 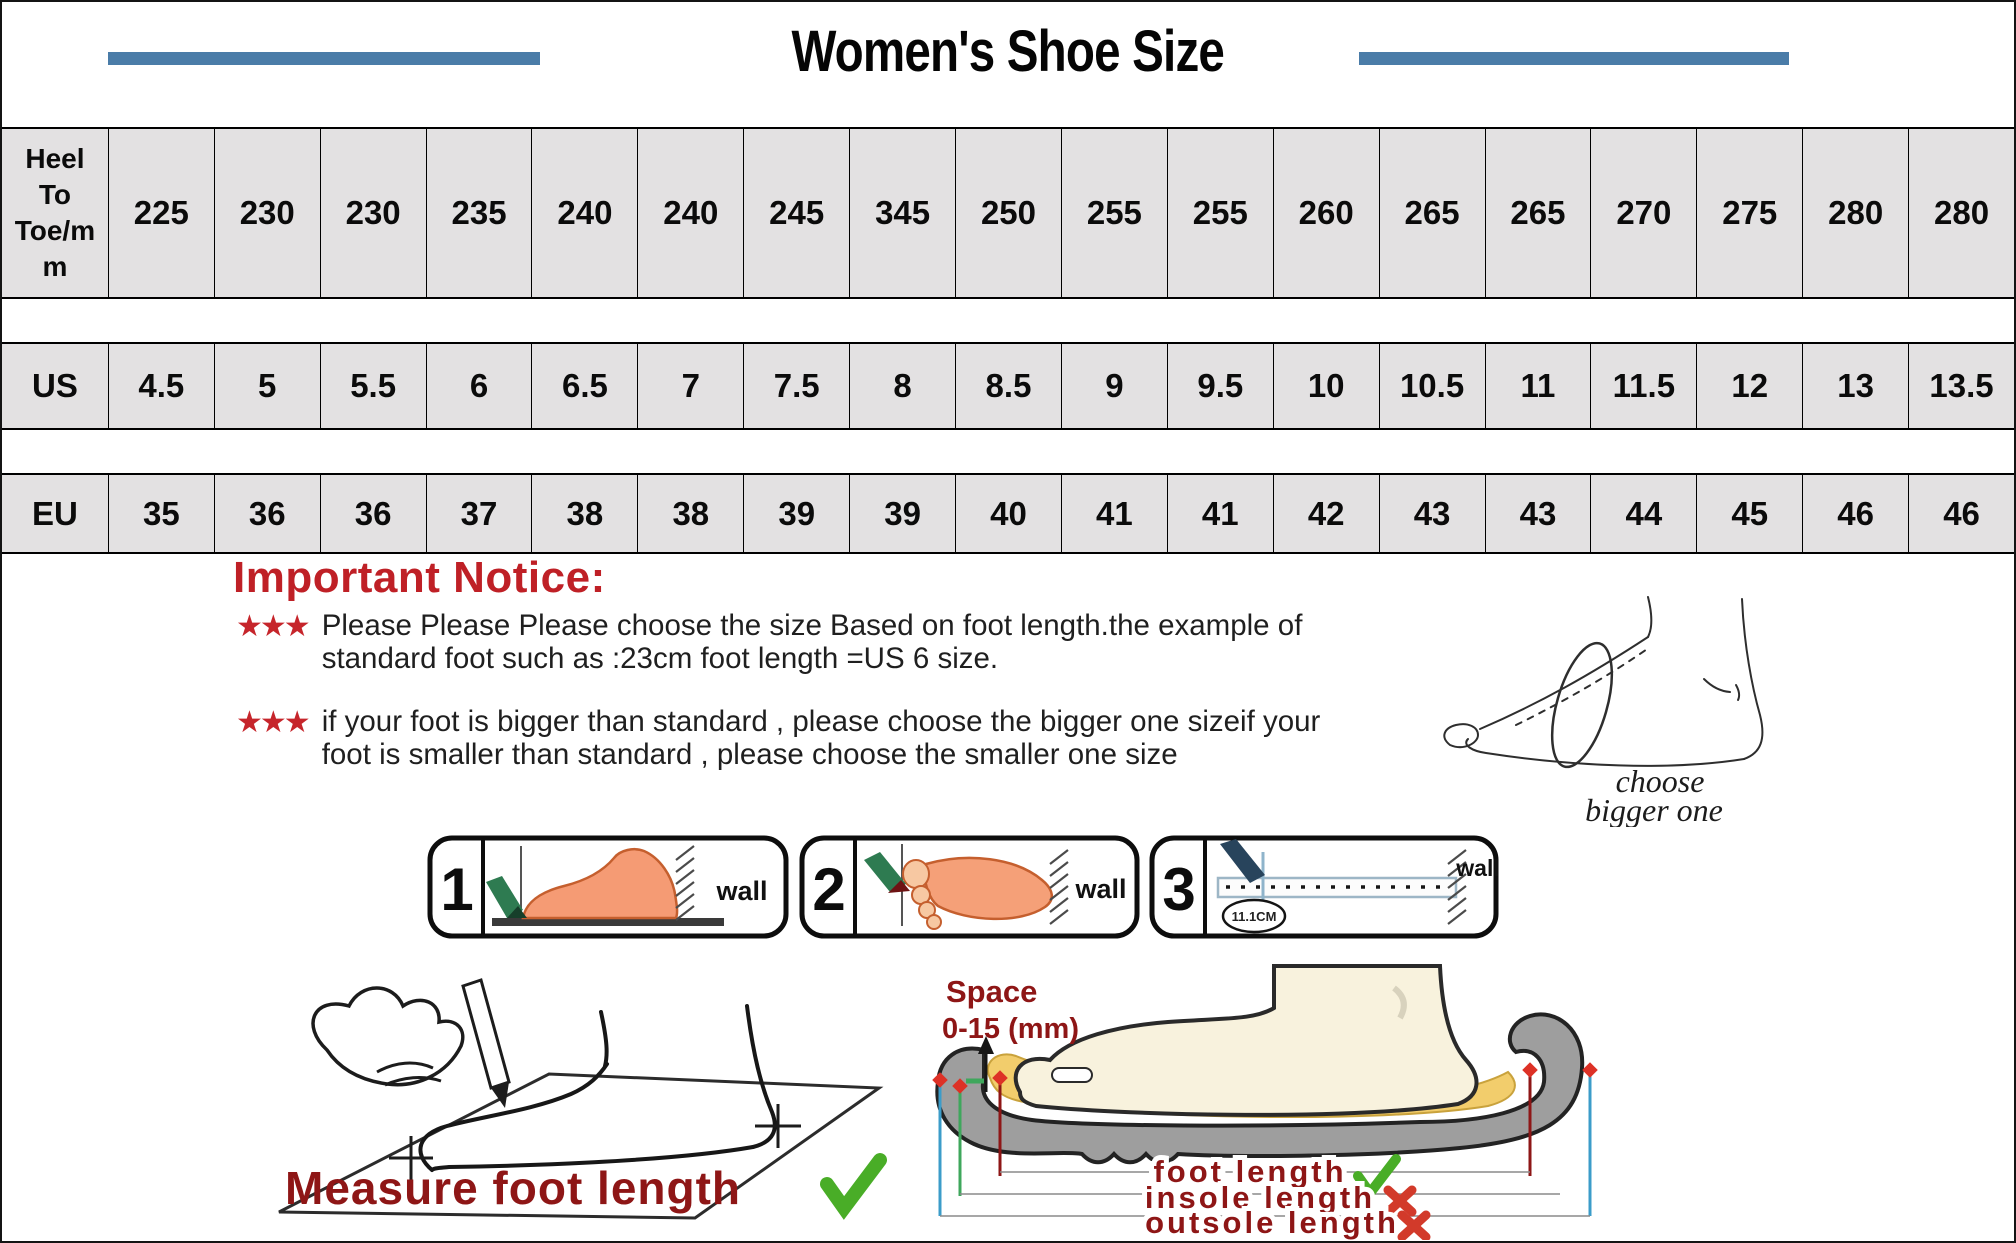 What do you see at coordinates (55, 385) in the screenshot?
I see `row-label: US` at bounding box center [55, 385].